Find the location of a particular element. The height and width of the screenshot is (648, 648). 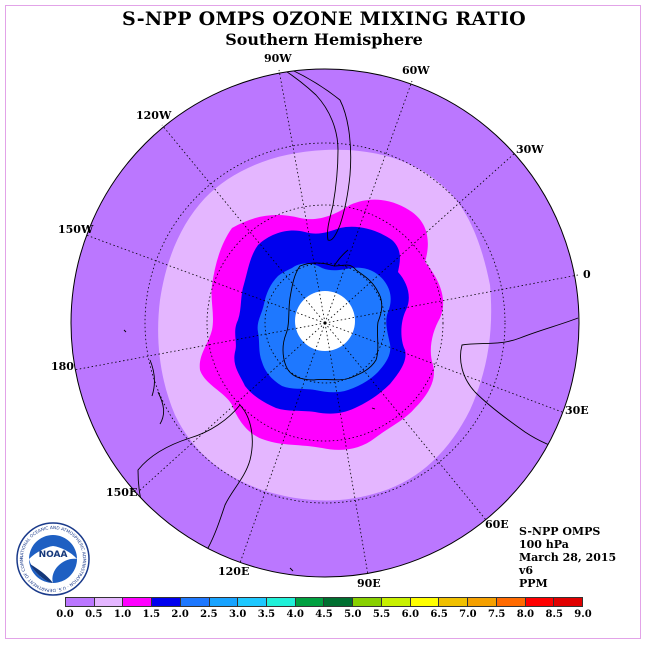

info-instrument: S-NPP OMPS is located at coordinates (560, 531).